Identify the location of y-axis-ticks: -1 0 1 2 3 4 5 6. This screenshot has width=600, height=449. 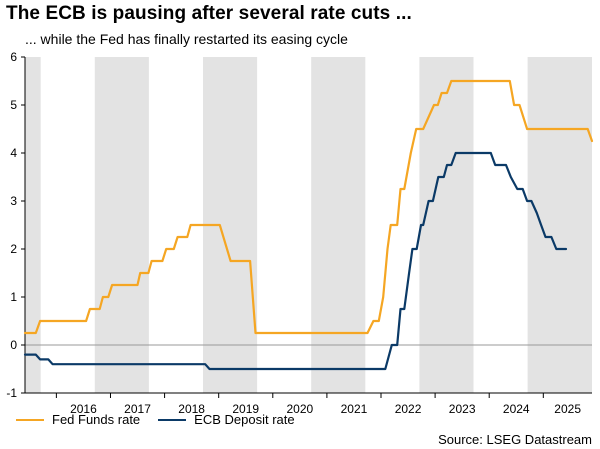
(15, 225).